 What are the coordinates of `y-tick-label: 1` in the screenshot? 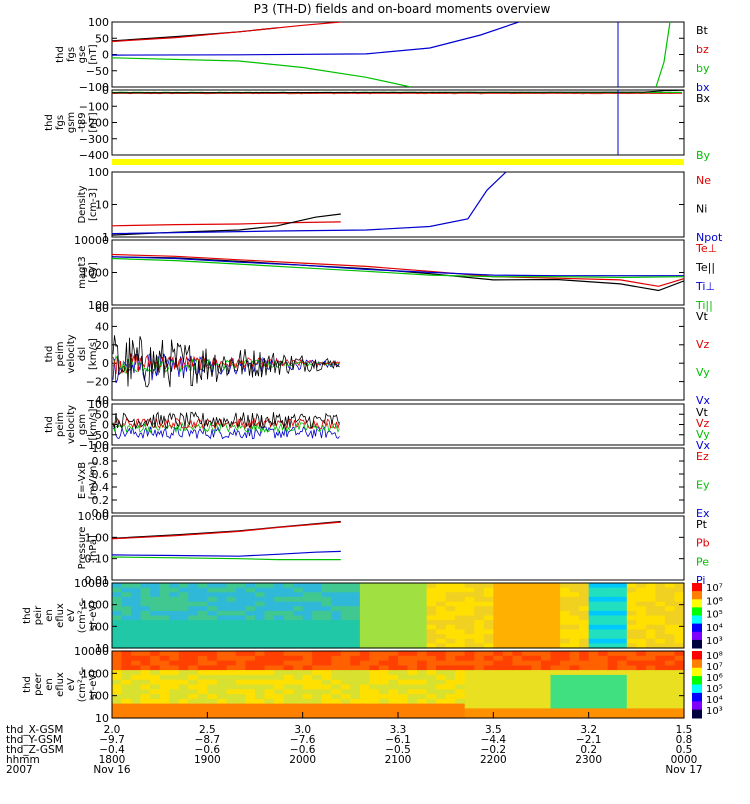 It's located at (105, 237).